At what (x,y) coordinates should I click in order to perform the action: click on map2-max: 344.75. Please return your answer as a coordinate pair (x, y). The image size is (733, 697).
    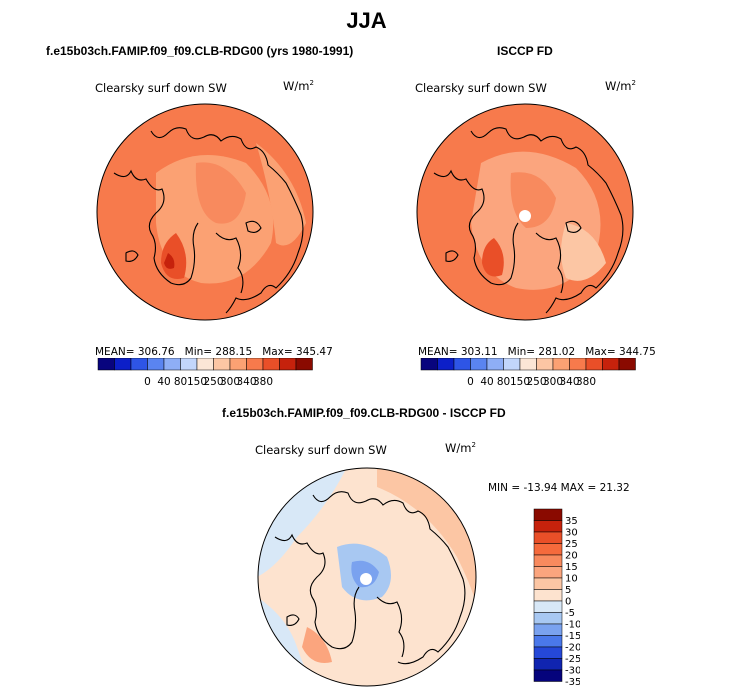
    Looking at the image, I should click on (637, 352).